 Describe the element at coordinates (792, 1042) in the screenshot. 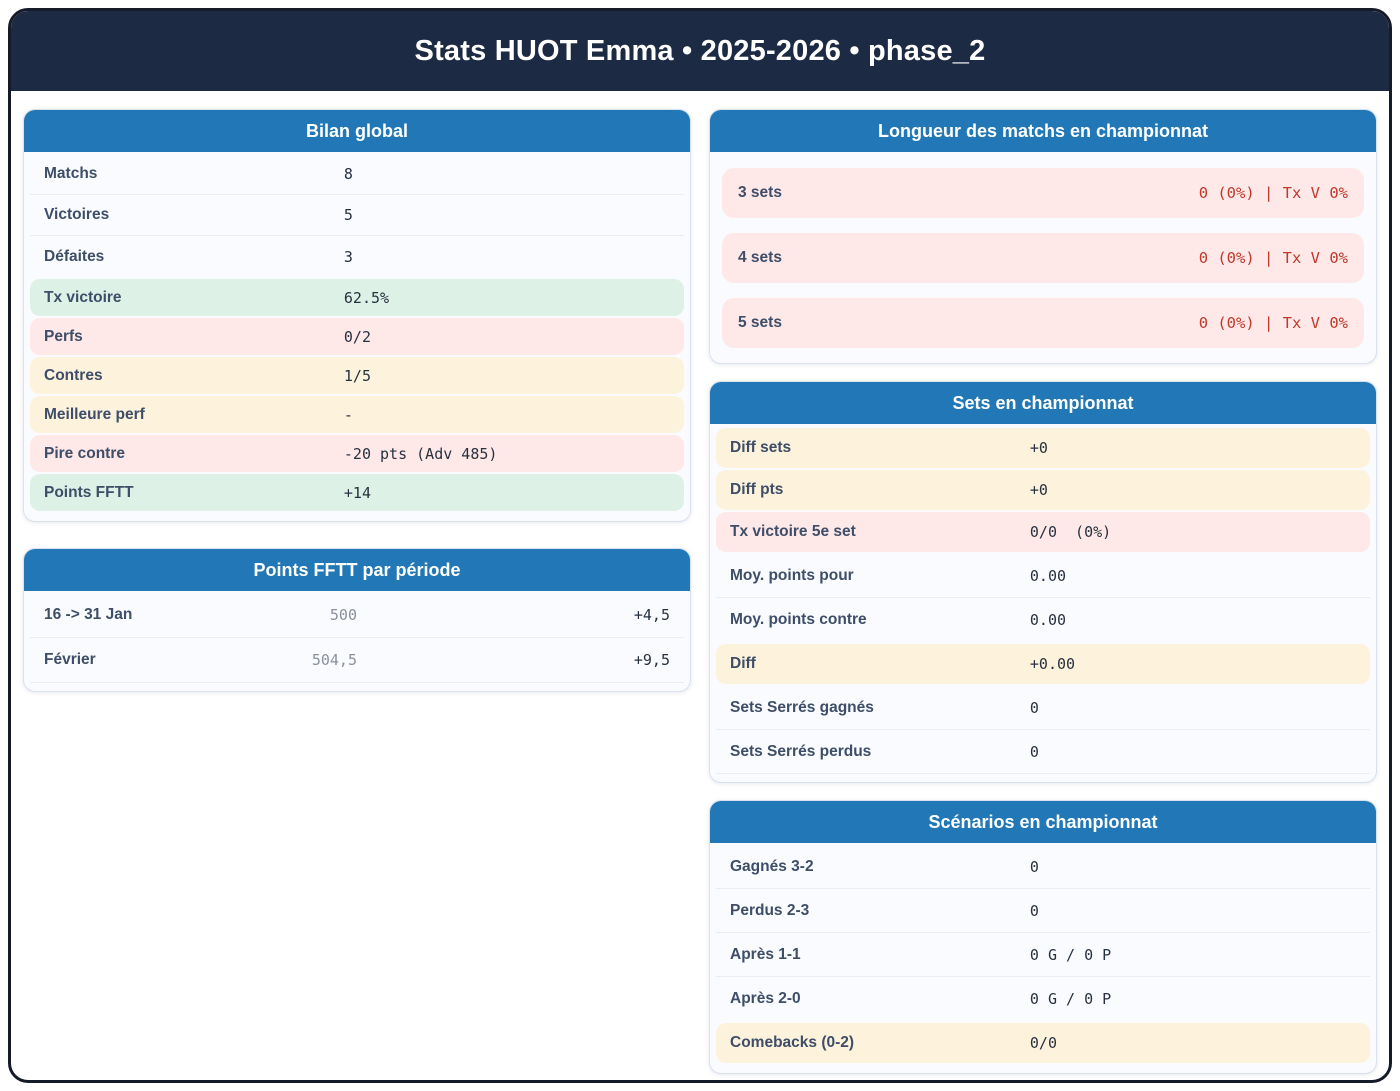

I see `stat-label: Comebacks (0-2)` at that location.